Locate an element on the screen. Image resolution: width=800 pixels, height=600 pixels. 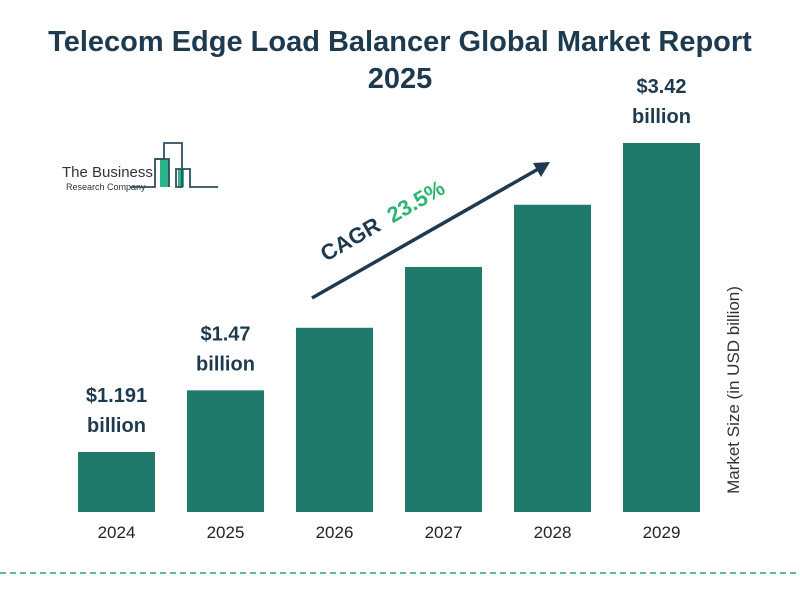
bar-2026 is located at coordinates (334, 419).